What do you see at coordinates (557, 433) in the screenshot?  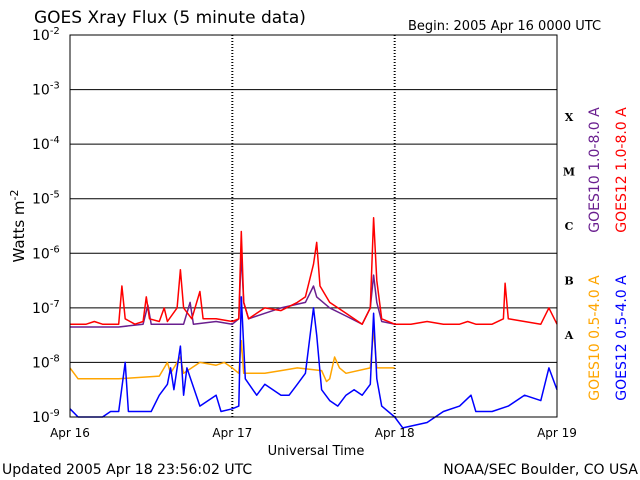 I see `x-tick-label: Apr 19` at bounding box center [557, 433].